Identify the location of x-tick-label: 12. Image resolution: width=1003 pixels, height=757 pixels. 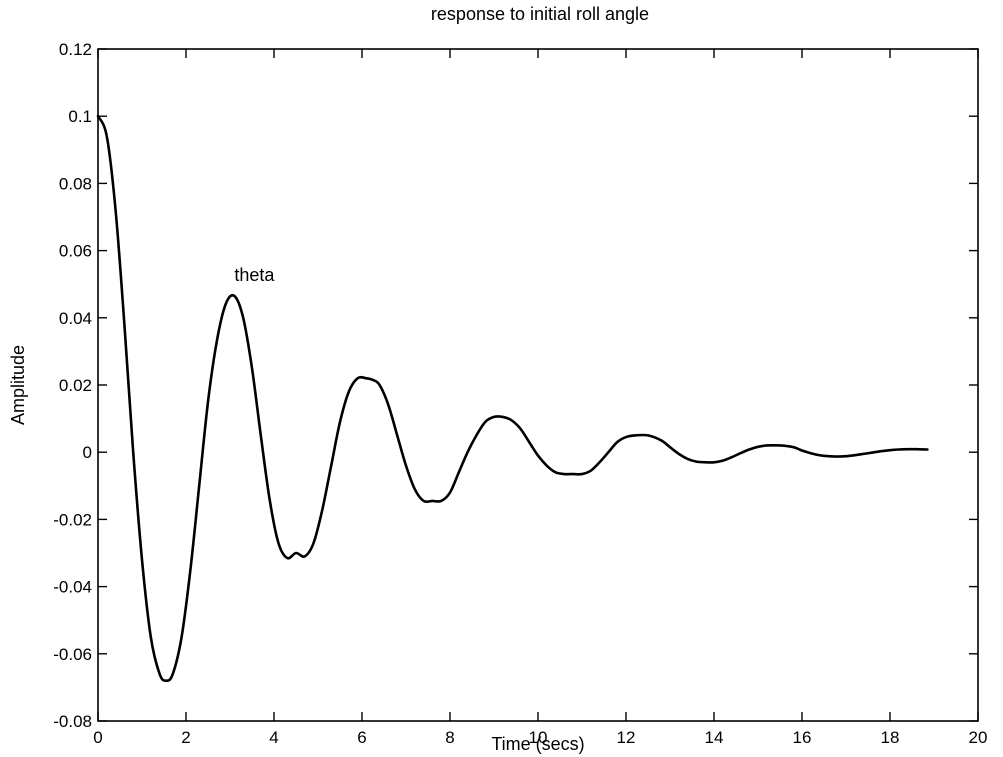
(626, 737).